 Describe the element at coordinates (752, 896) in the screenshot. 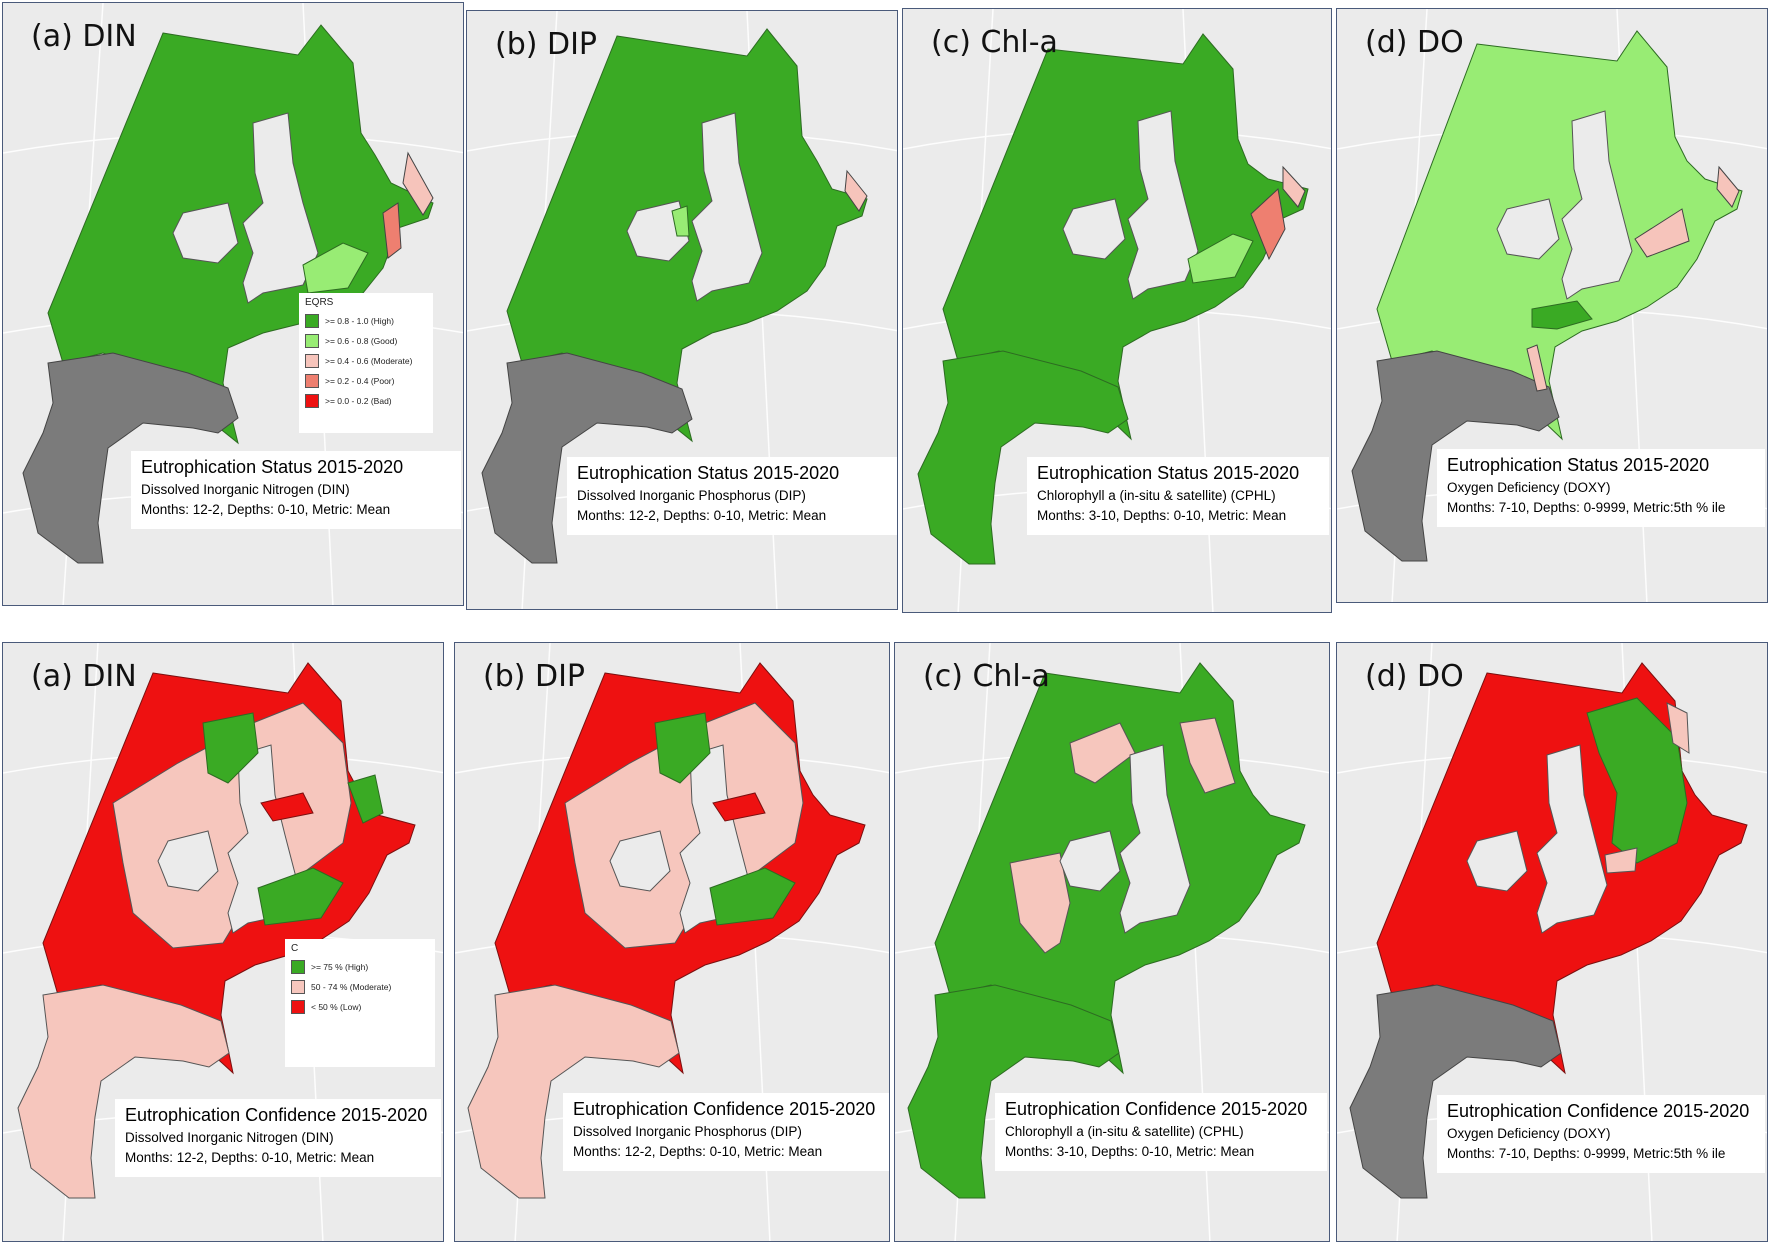

I see `high-zone-channel` at that location.